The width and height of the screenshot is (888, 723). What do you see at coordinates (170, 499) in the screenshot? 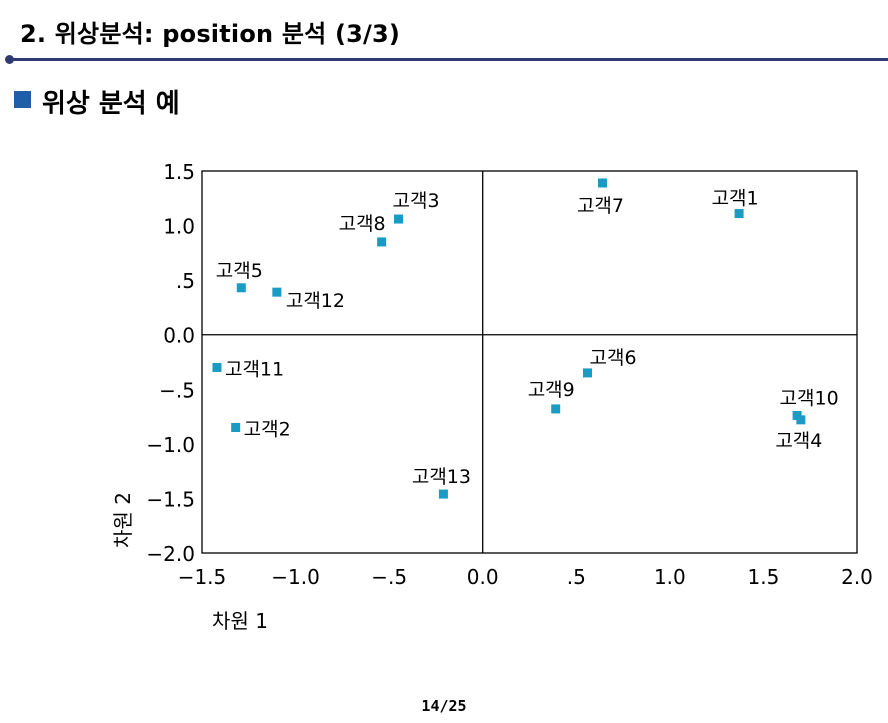
I see `y-tick-label: −1.5` at bounding box center [170, 499].